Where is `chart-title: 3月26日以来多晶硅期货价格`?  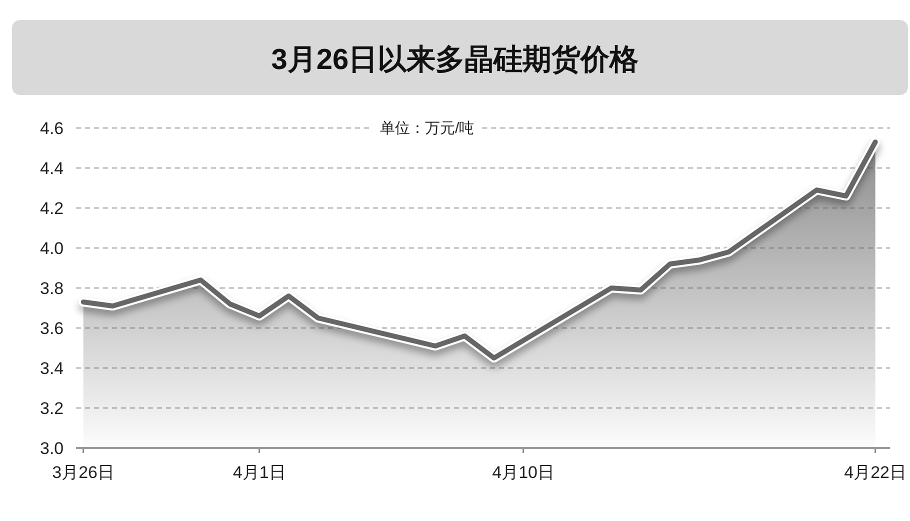 chart-title: 3月26日以来多晶硅期货价格 is located at coordinates (455, 60).